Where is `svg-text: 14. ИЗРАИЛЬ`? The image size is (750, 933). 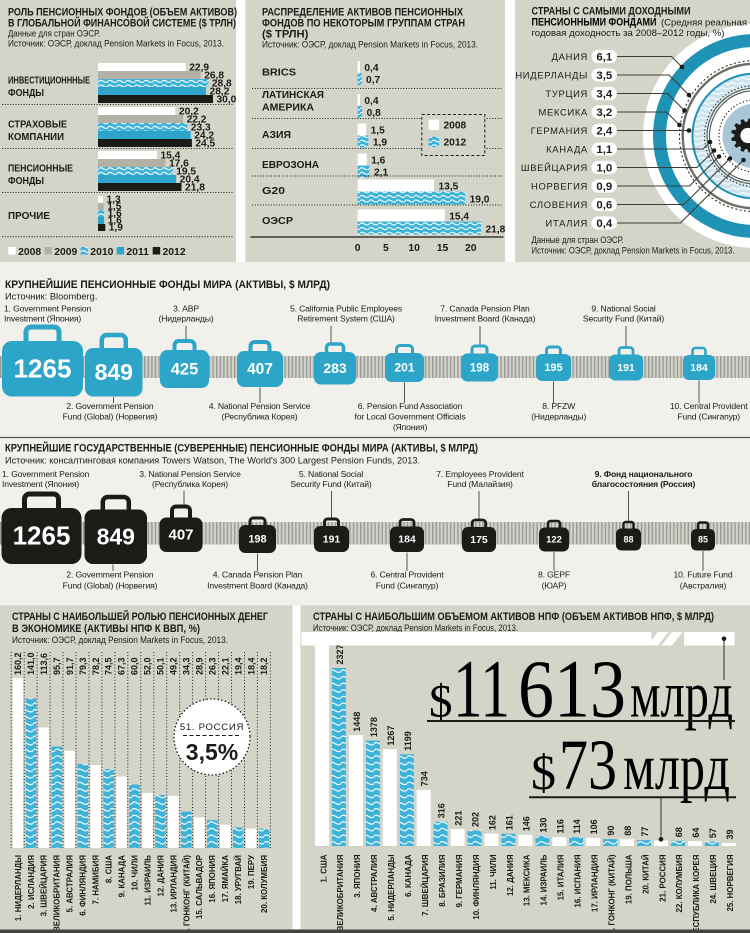
svg-text: 14. ИЗРАИЛЬ is located at coordinates (544, 879).